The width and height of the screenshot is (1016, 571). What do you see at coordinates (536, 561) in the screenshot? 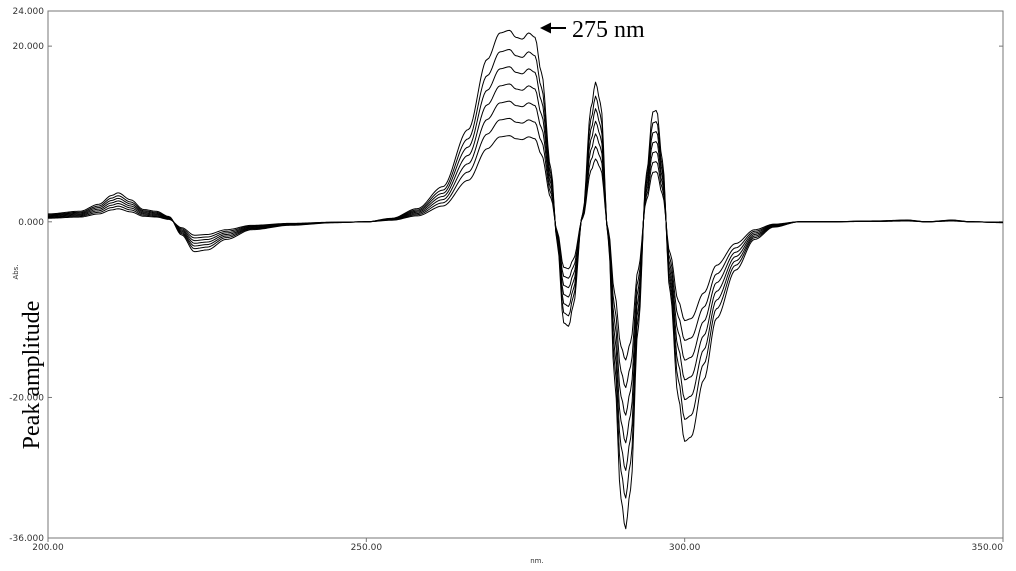
I see `x-axis-label: nm.` at bounding box center [536, 561].